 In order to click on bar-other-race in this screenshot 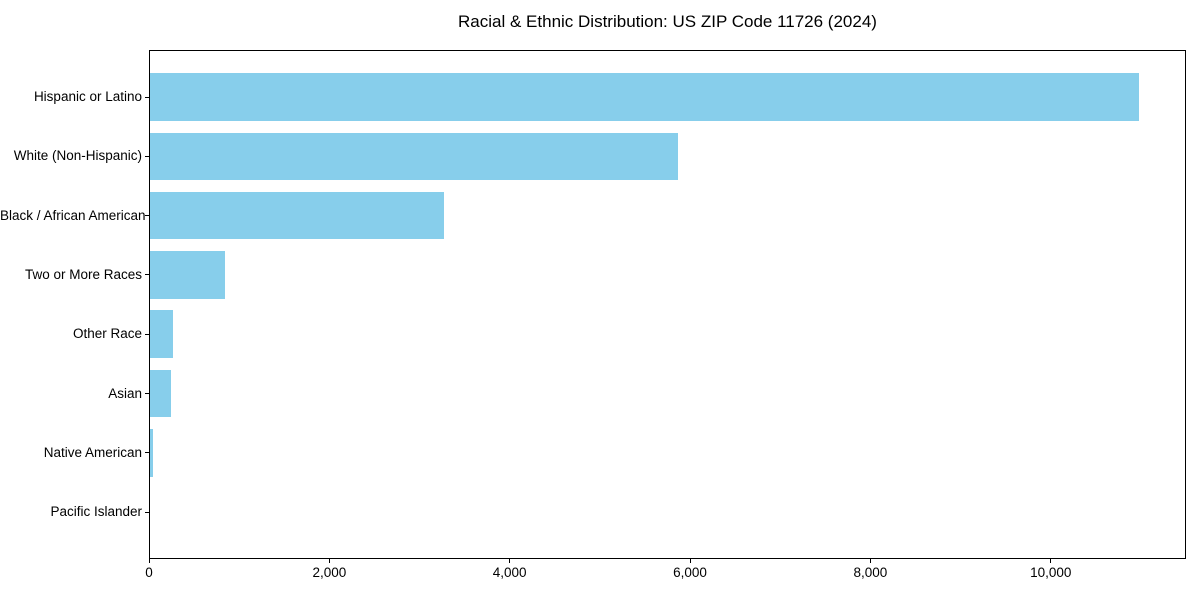, I will do `click(162, 334)`.